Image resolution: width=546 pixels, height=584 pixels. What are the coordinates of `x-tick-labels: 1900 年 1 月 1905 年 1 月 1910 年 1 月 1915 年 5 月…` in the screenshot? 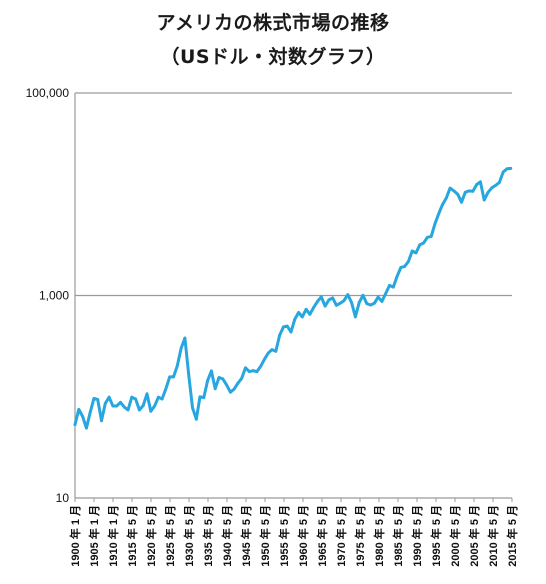 It's located at (293, 532).